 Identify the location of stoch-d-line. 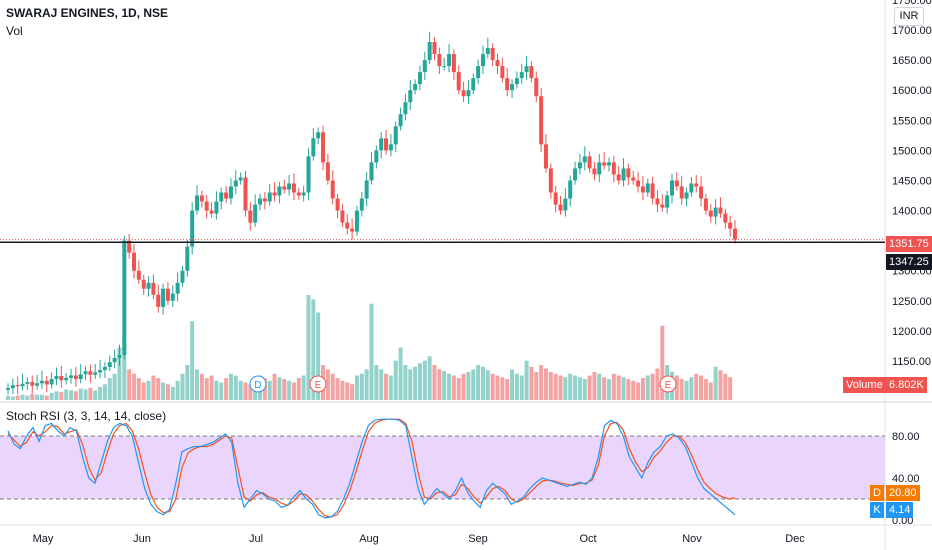
(371, 468).